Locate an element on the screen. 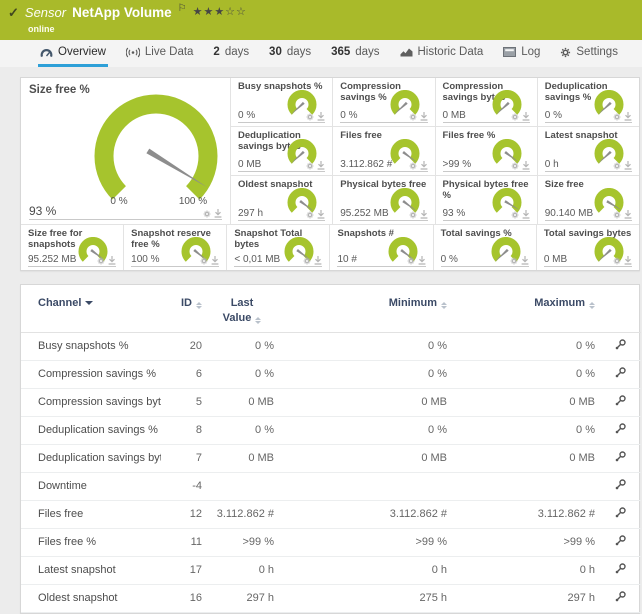  gauge-tile: Total savings % 0 % is located at coordinates (484, 247).